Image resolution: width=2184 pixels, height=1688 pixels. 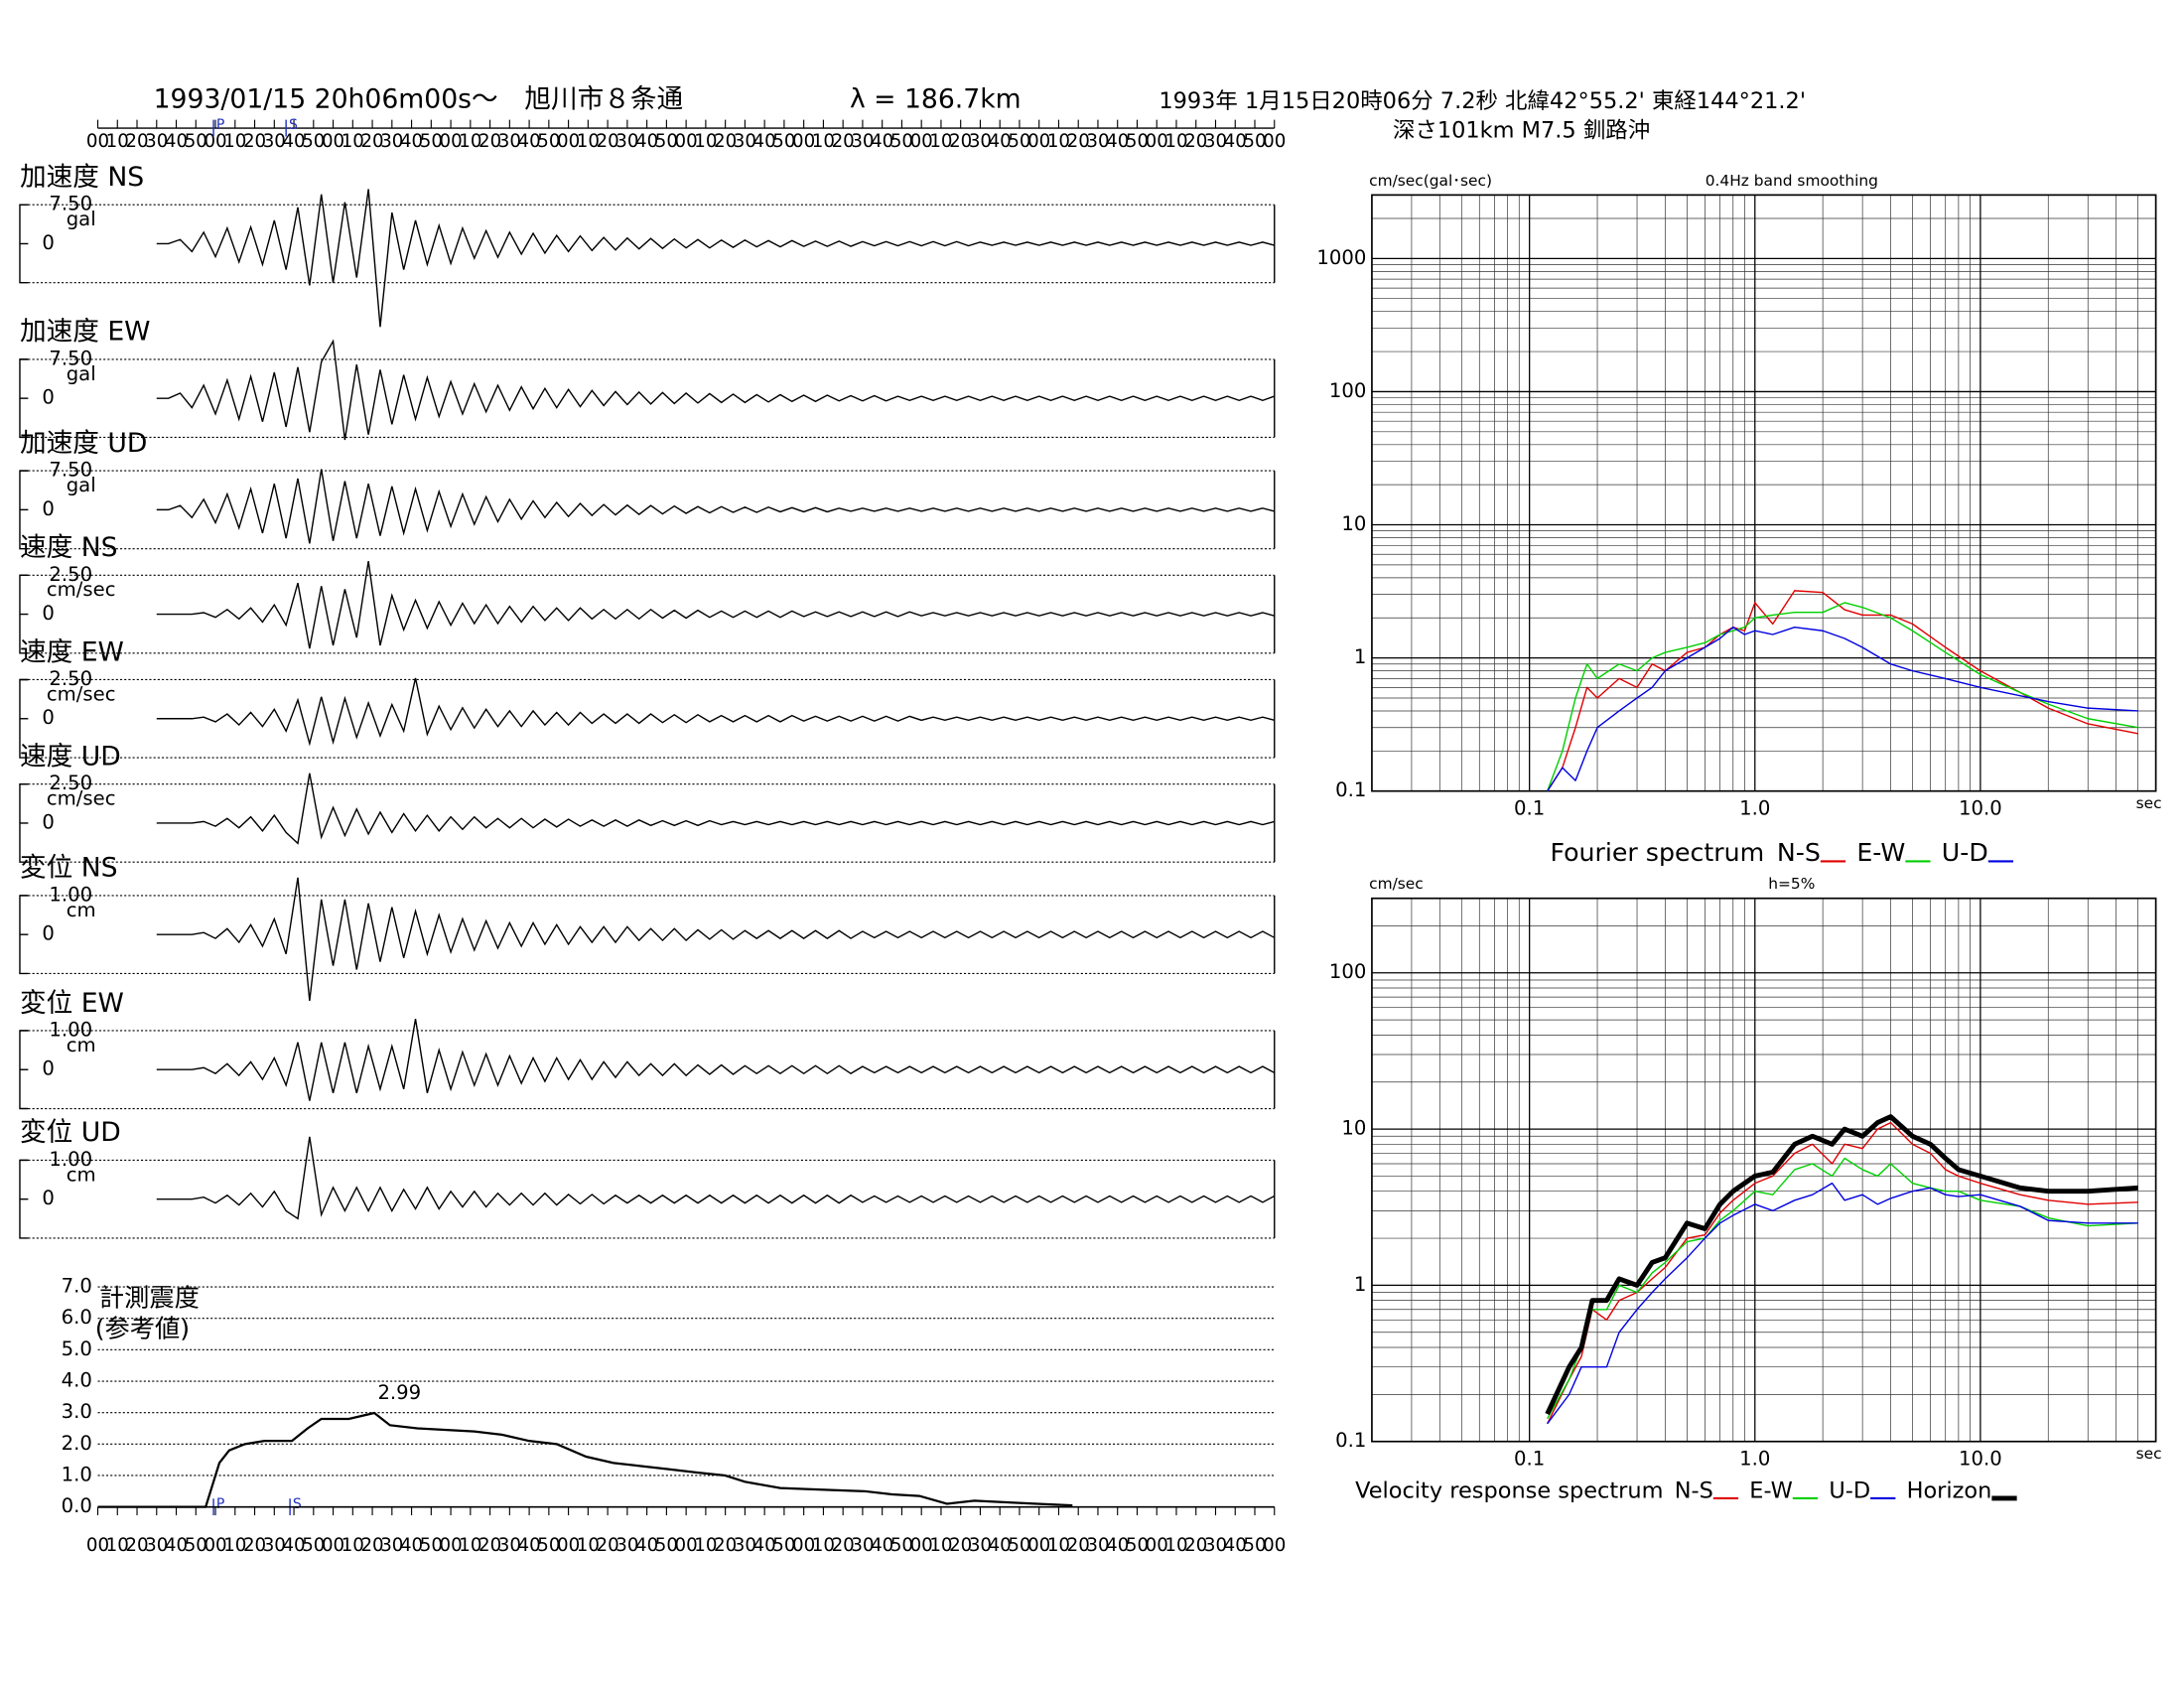 What do you see at coordinates (1347, 390) in the screenshot?
I see `y-tick-label: 100` at bounding box center [1347, 390].